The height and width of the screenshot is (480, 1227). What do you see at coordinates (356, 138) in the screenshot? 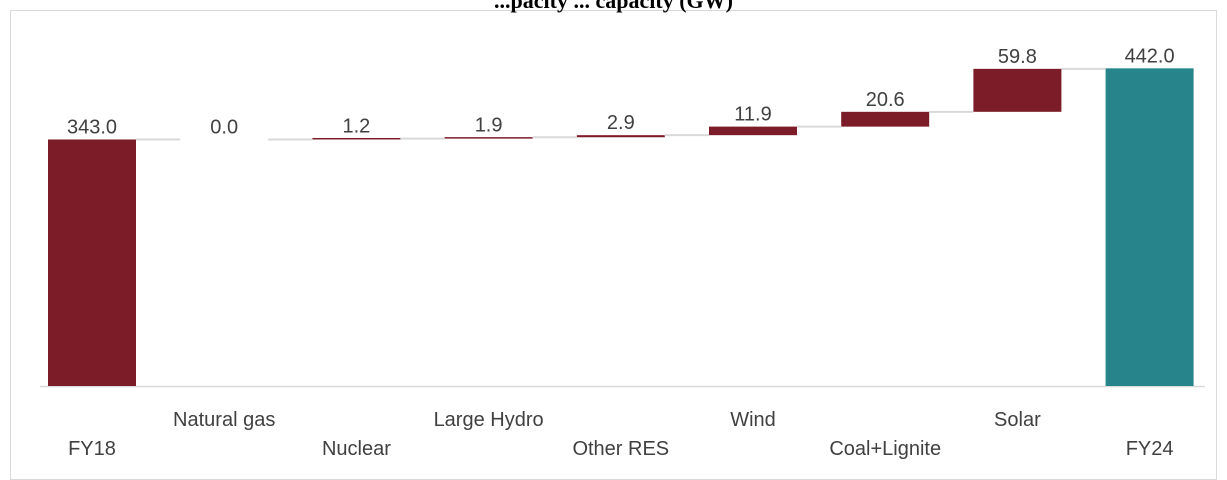
I see `bar-nuclear` at bounding box center [356, 138].